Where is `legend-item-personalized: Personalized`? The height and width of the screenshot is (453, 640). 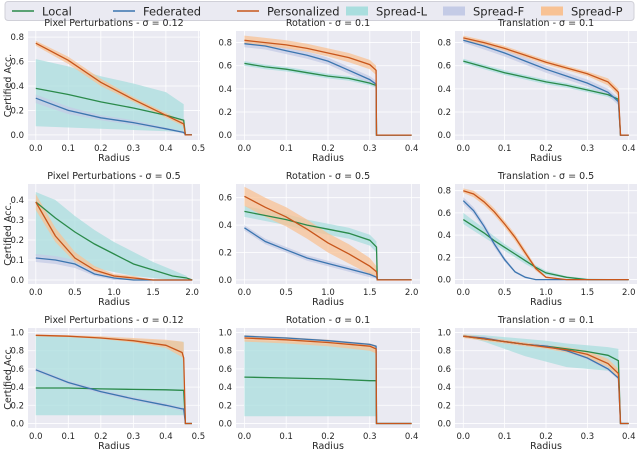 legend-item-personalized: Personalized is located at coordinates (288, 12).